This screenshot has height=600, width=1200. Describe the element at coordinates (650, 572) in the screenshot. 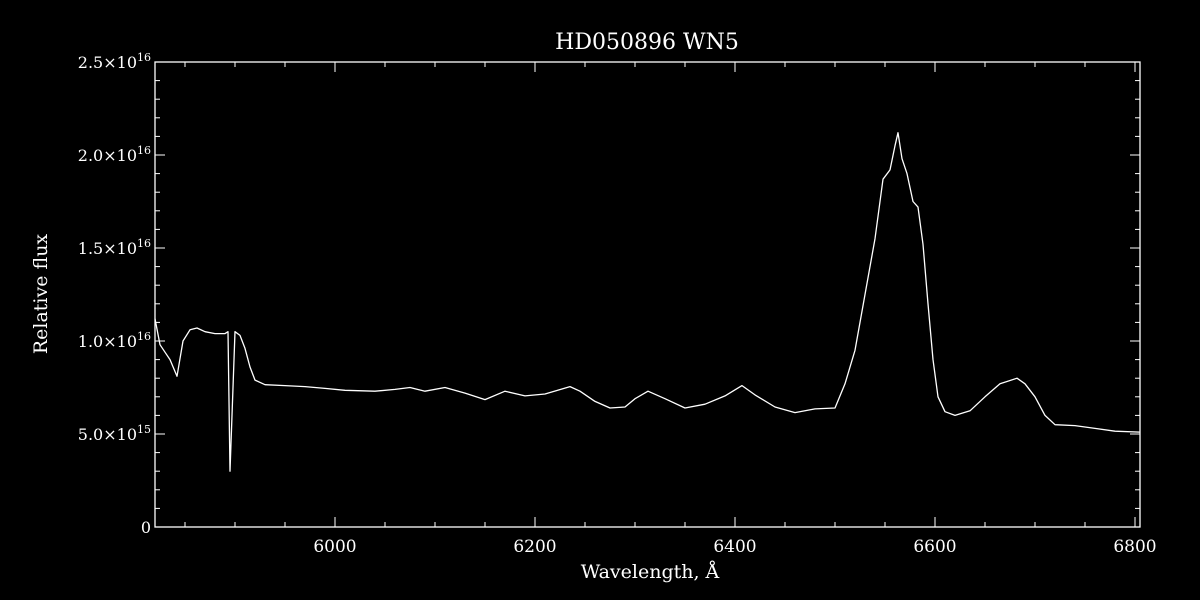

I see `x-axis-label: Wavelength, Å` at that location.